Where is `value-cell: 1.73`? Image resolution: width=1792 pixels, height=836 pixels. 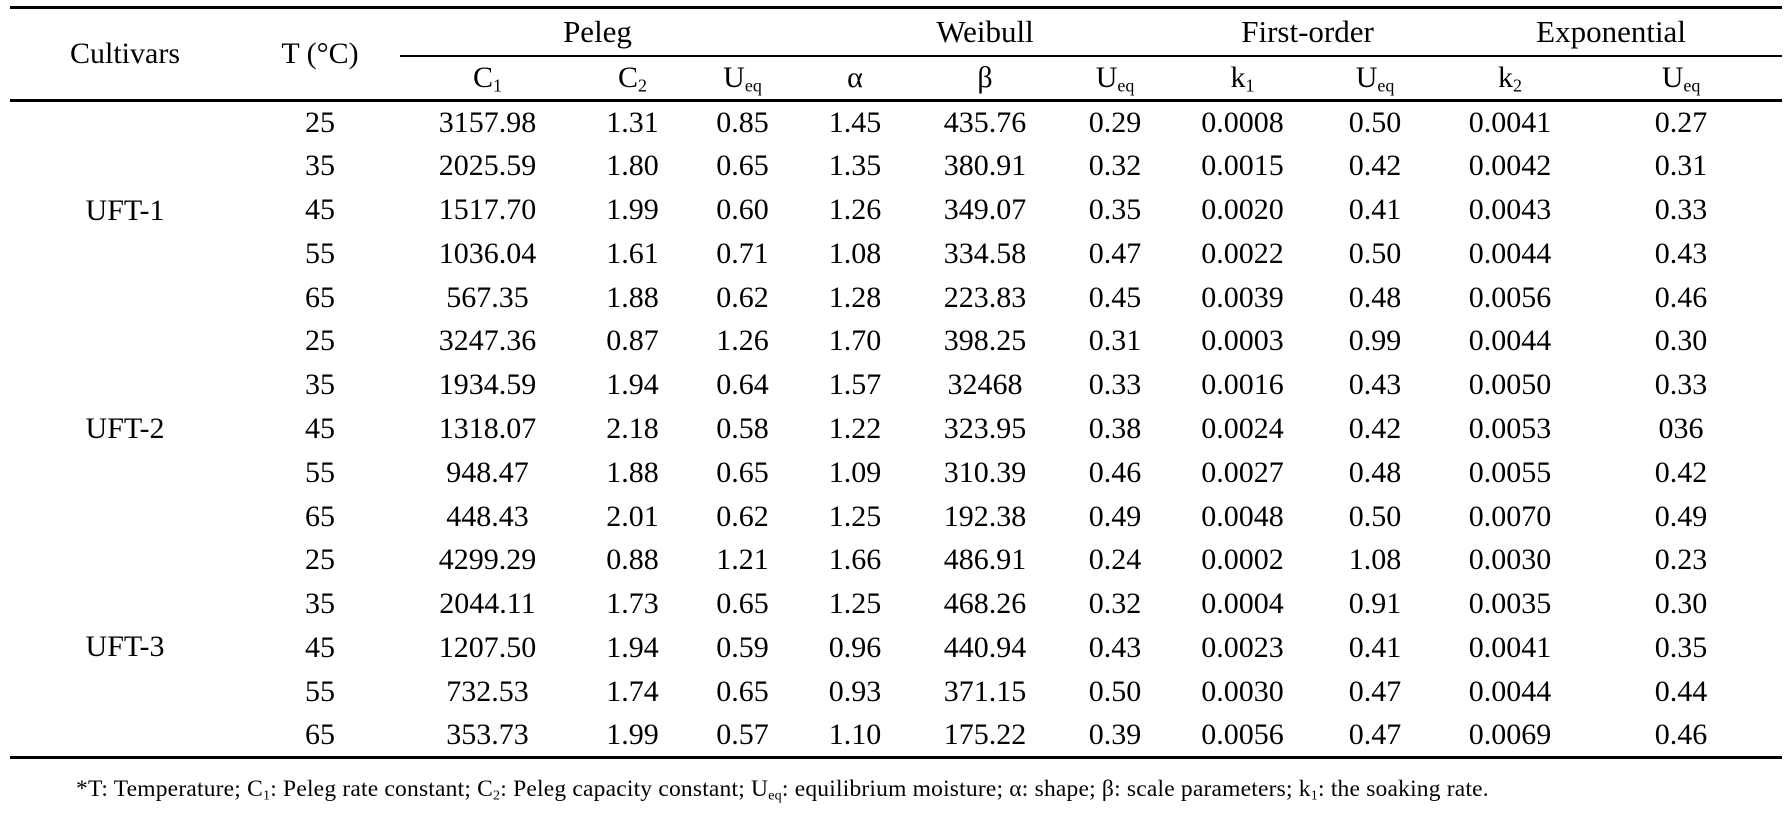
value-cell: 1.73 is located at coordinates (632, 604).